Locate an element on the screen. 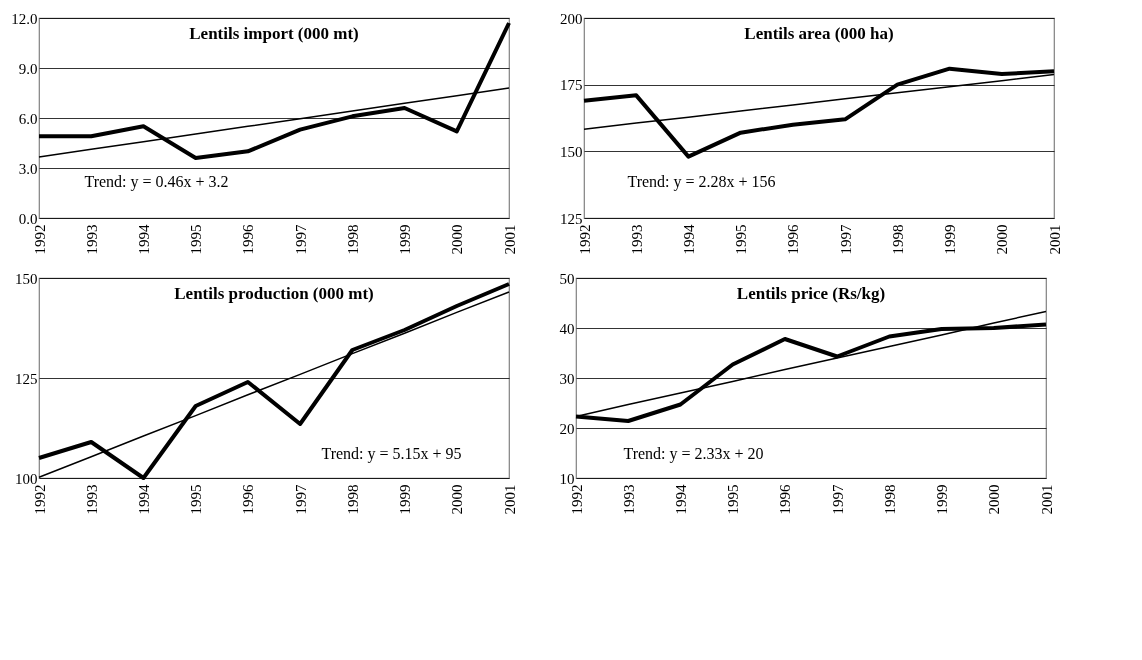 This screenshot has width=1142, height=660. chart-title: Lentils production (000 mt) is located at coordinates (274, 293).